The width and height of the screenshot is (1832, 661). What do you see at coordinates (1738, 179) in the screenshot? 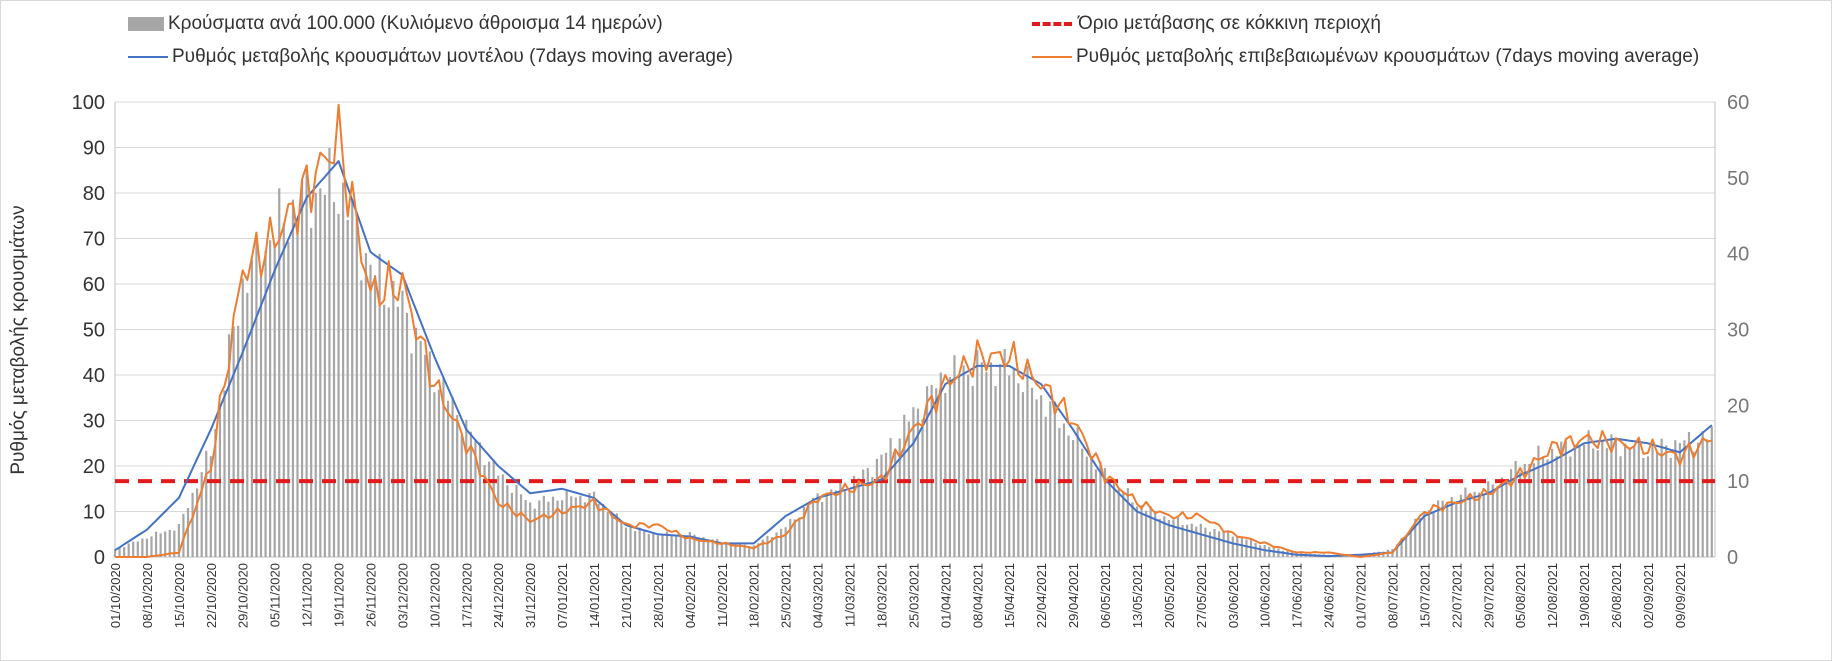
I see `y-tick-label-right: 50` at bounding box center [1738, 179].